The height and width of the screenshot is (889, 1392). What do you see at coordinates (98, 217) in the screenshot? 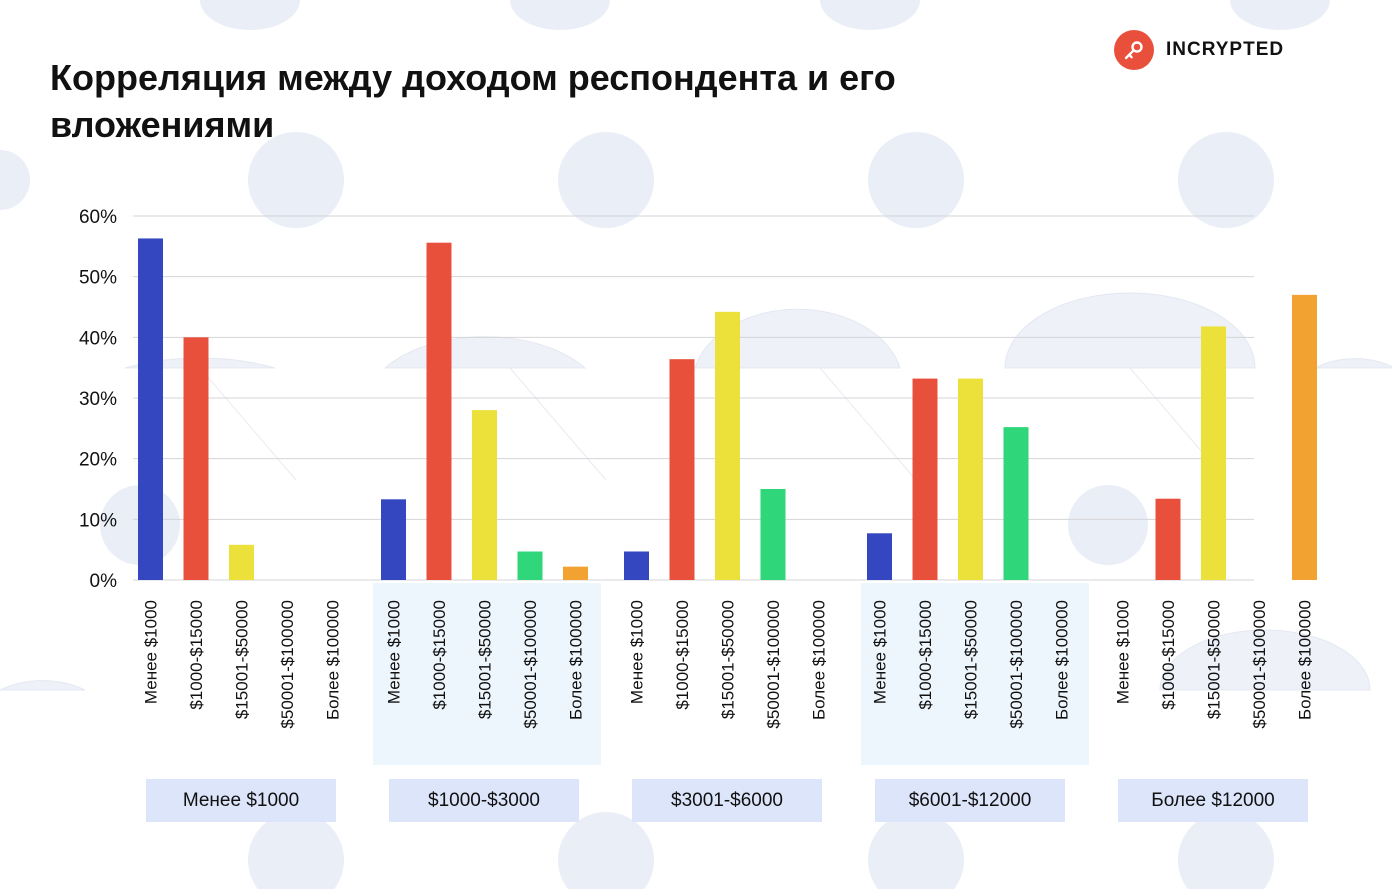
I see `y-tick-label: 60%` at bounding box center [98, 217].